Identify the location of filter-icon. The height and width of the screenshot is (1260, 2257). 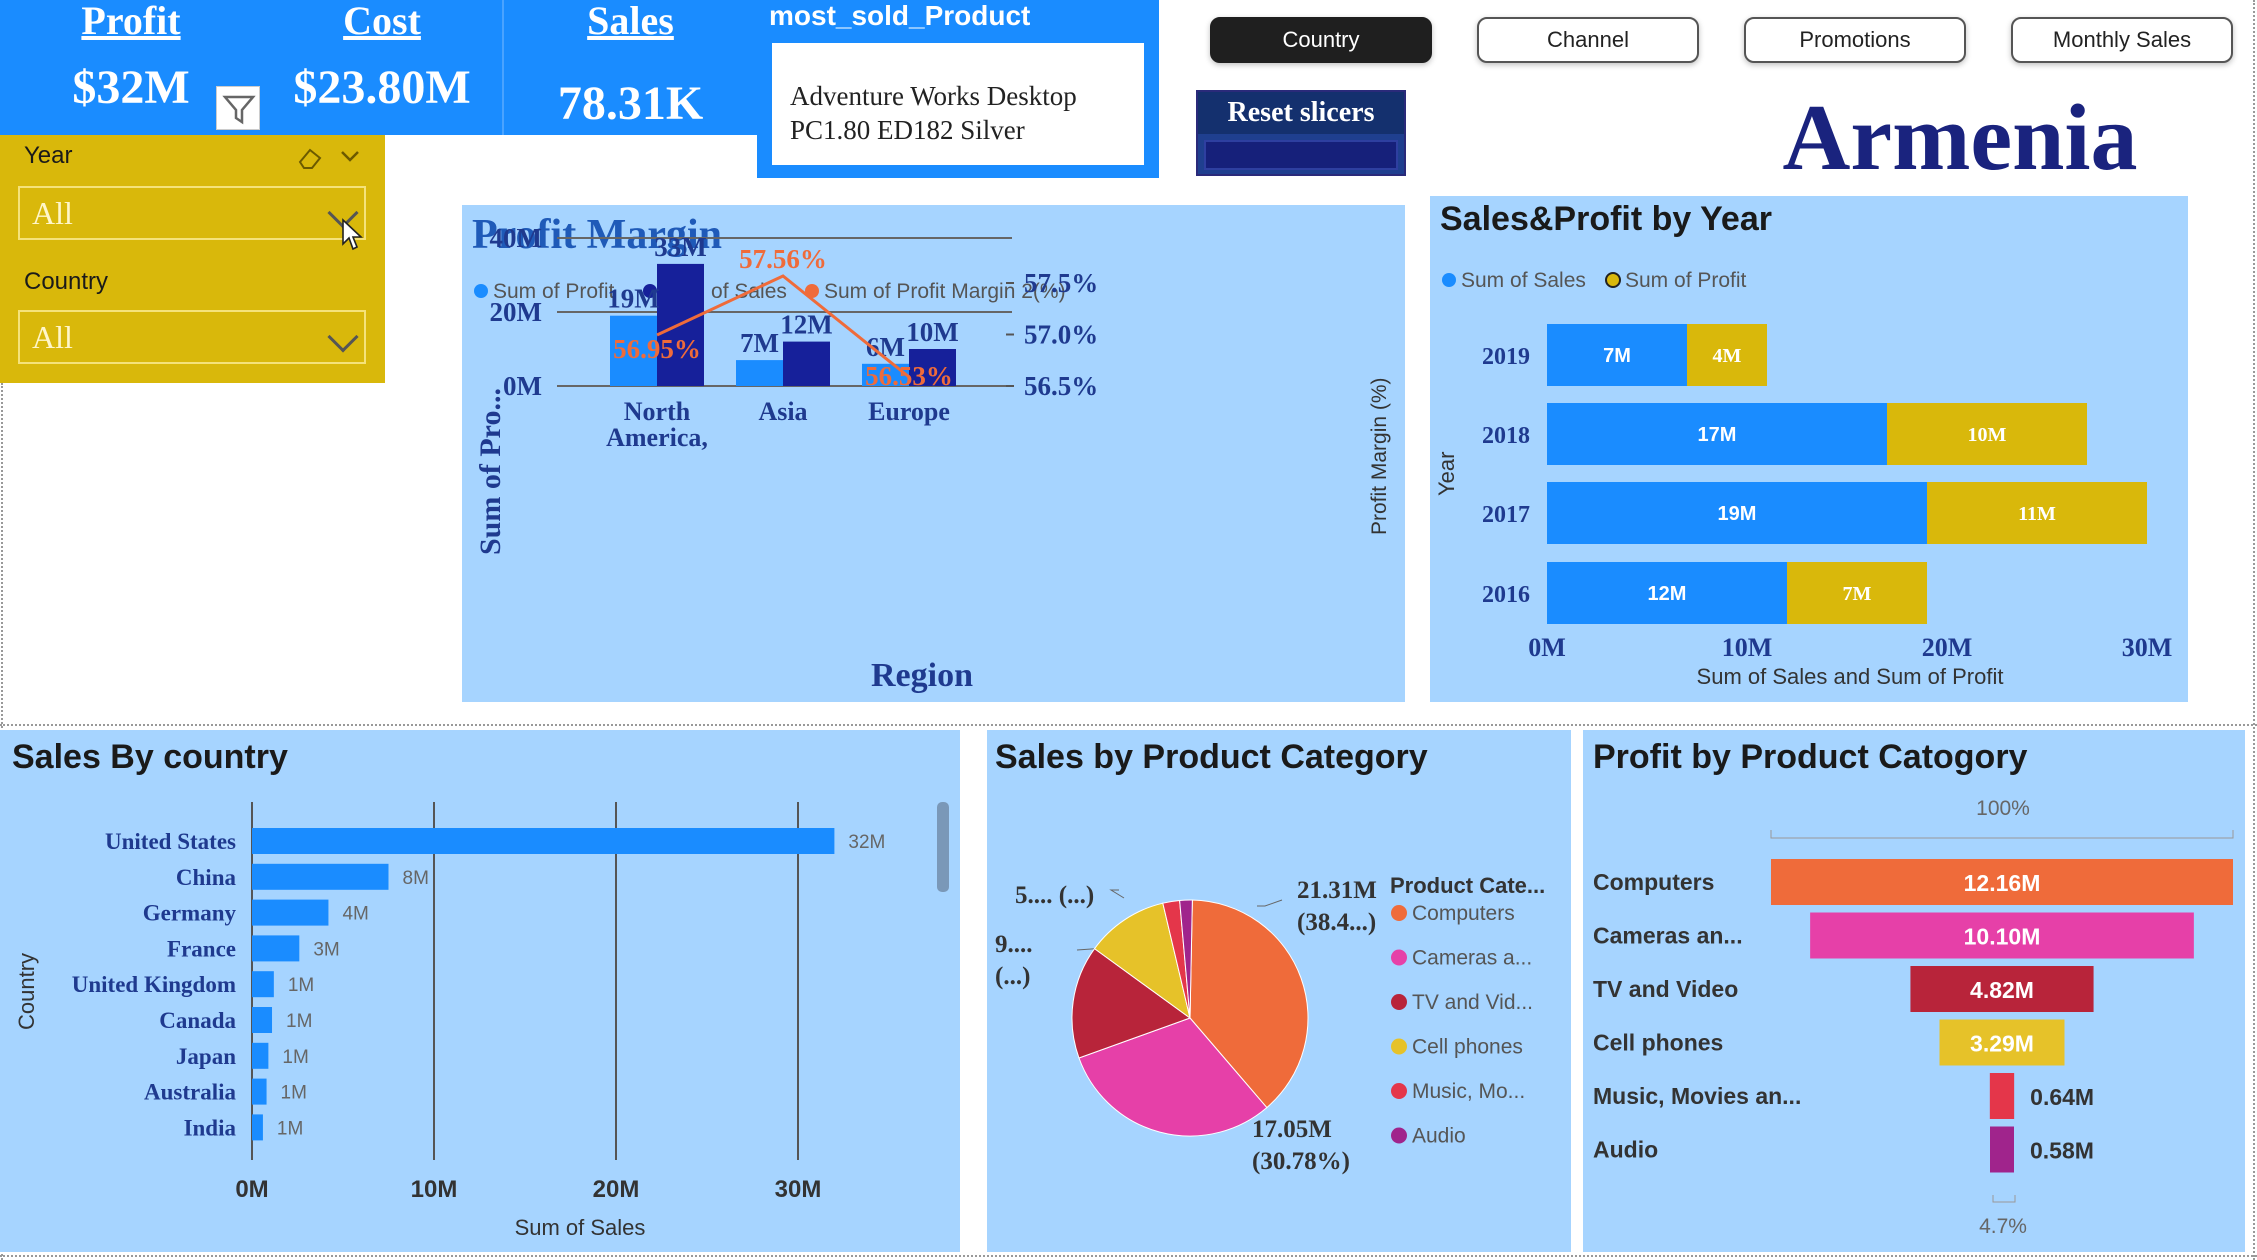
(239, 110).